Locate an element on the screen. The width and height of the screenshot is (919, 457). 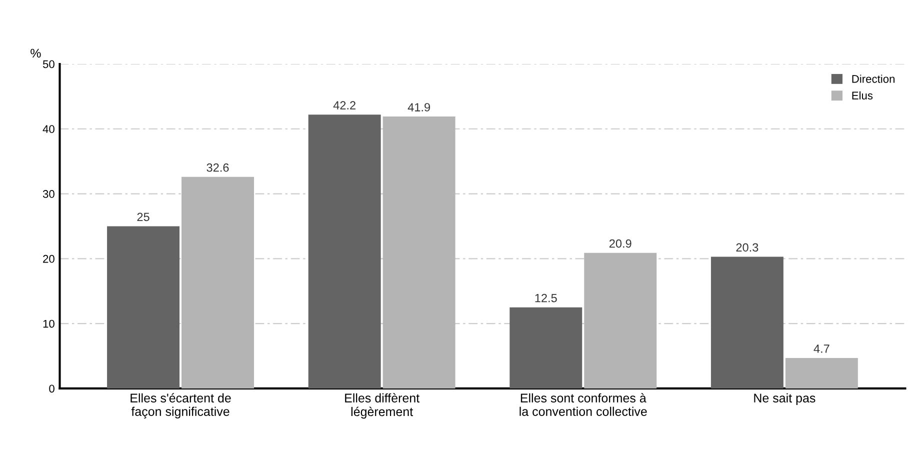
y-axis-title: % is located at coordinates (35, 53).